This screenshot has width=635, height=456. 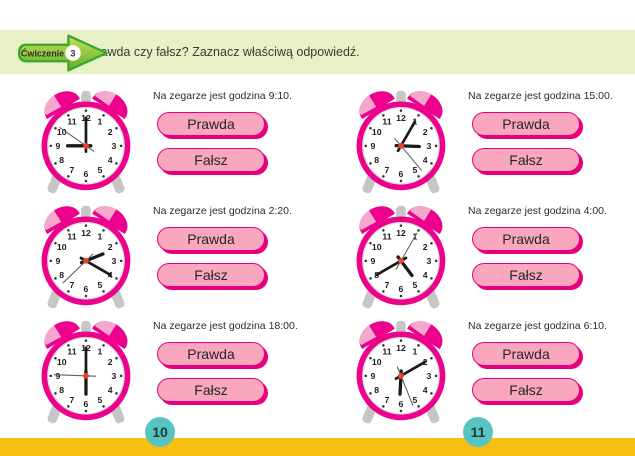 I want to click on exercise-badge-number: 3, so click(x=72, y=54).